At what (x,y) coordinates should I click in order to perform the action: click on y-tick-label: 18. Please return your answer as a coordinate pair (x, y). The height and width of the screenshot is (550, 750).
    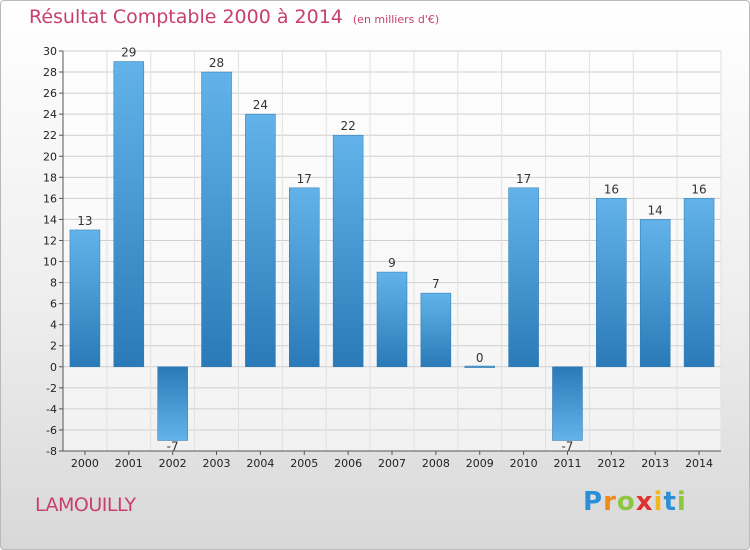
    Looking at the image, I should click on (50, 177).